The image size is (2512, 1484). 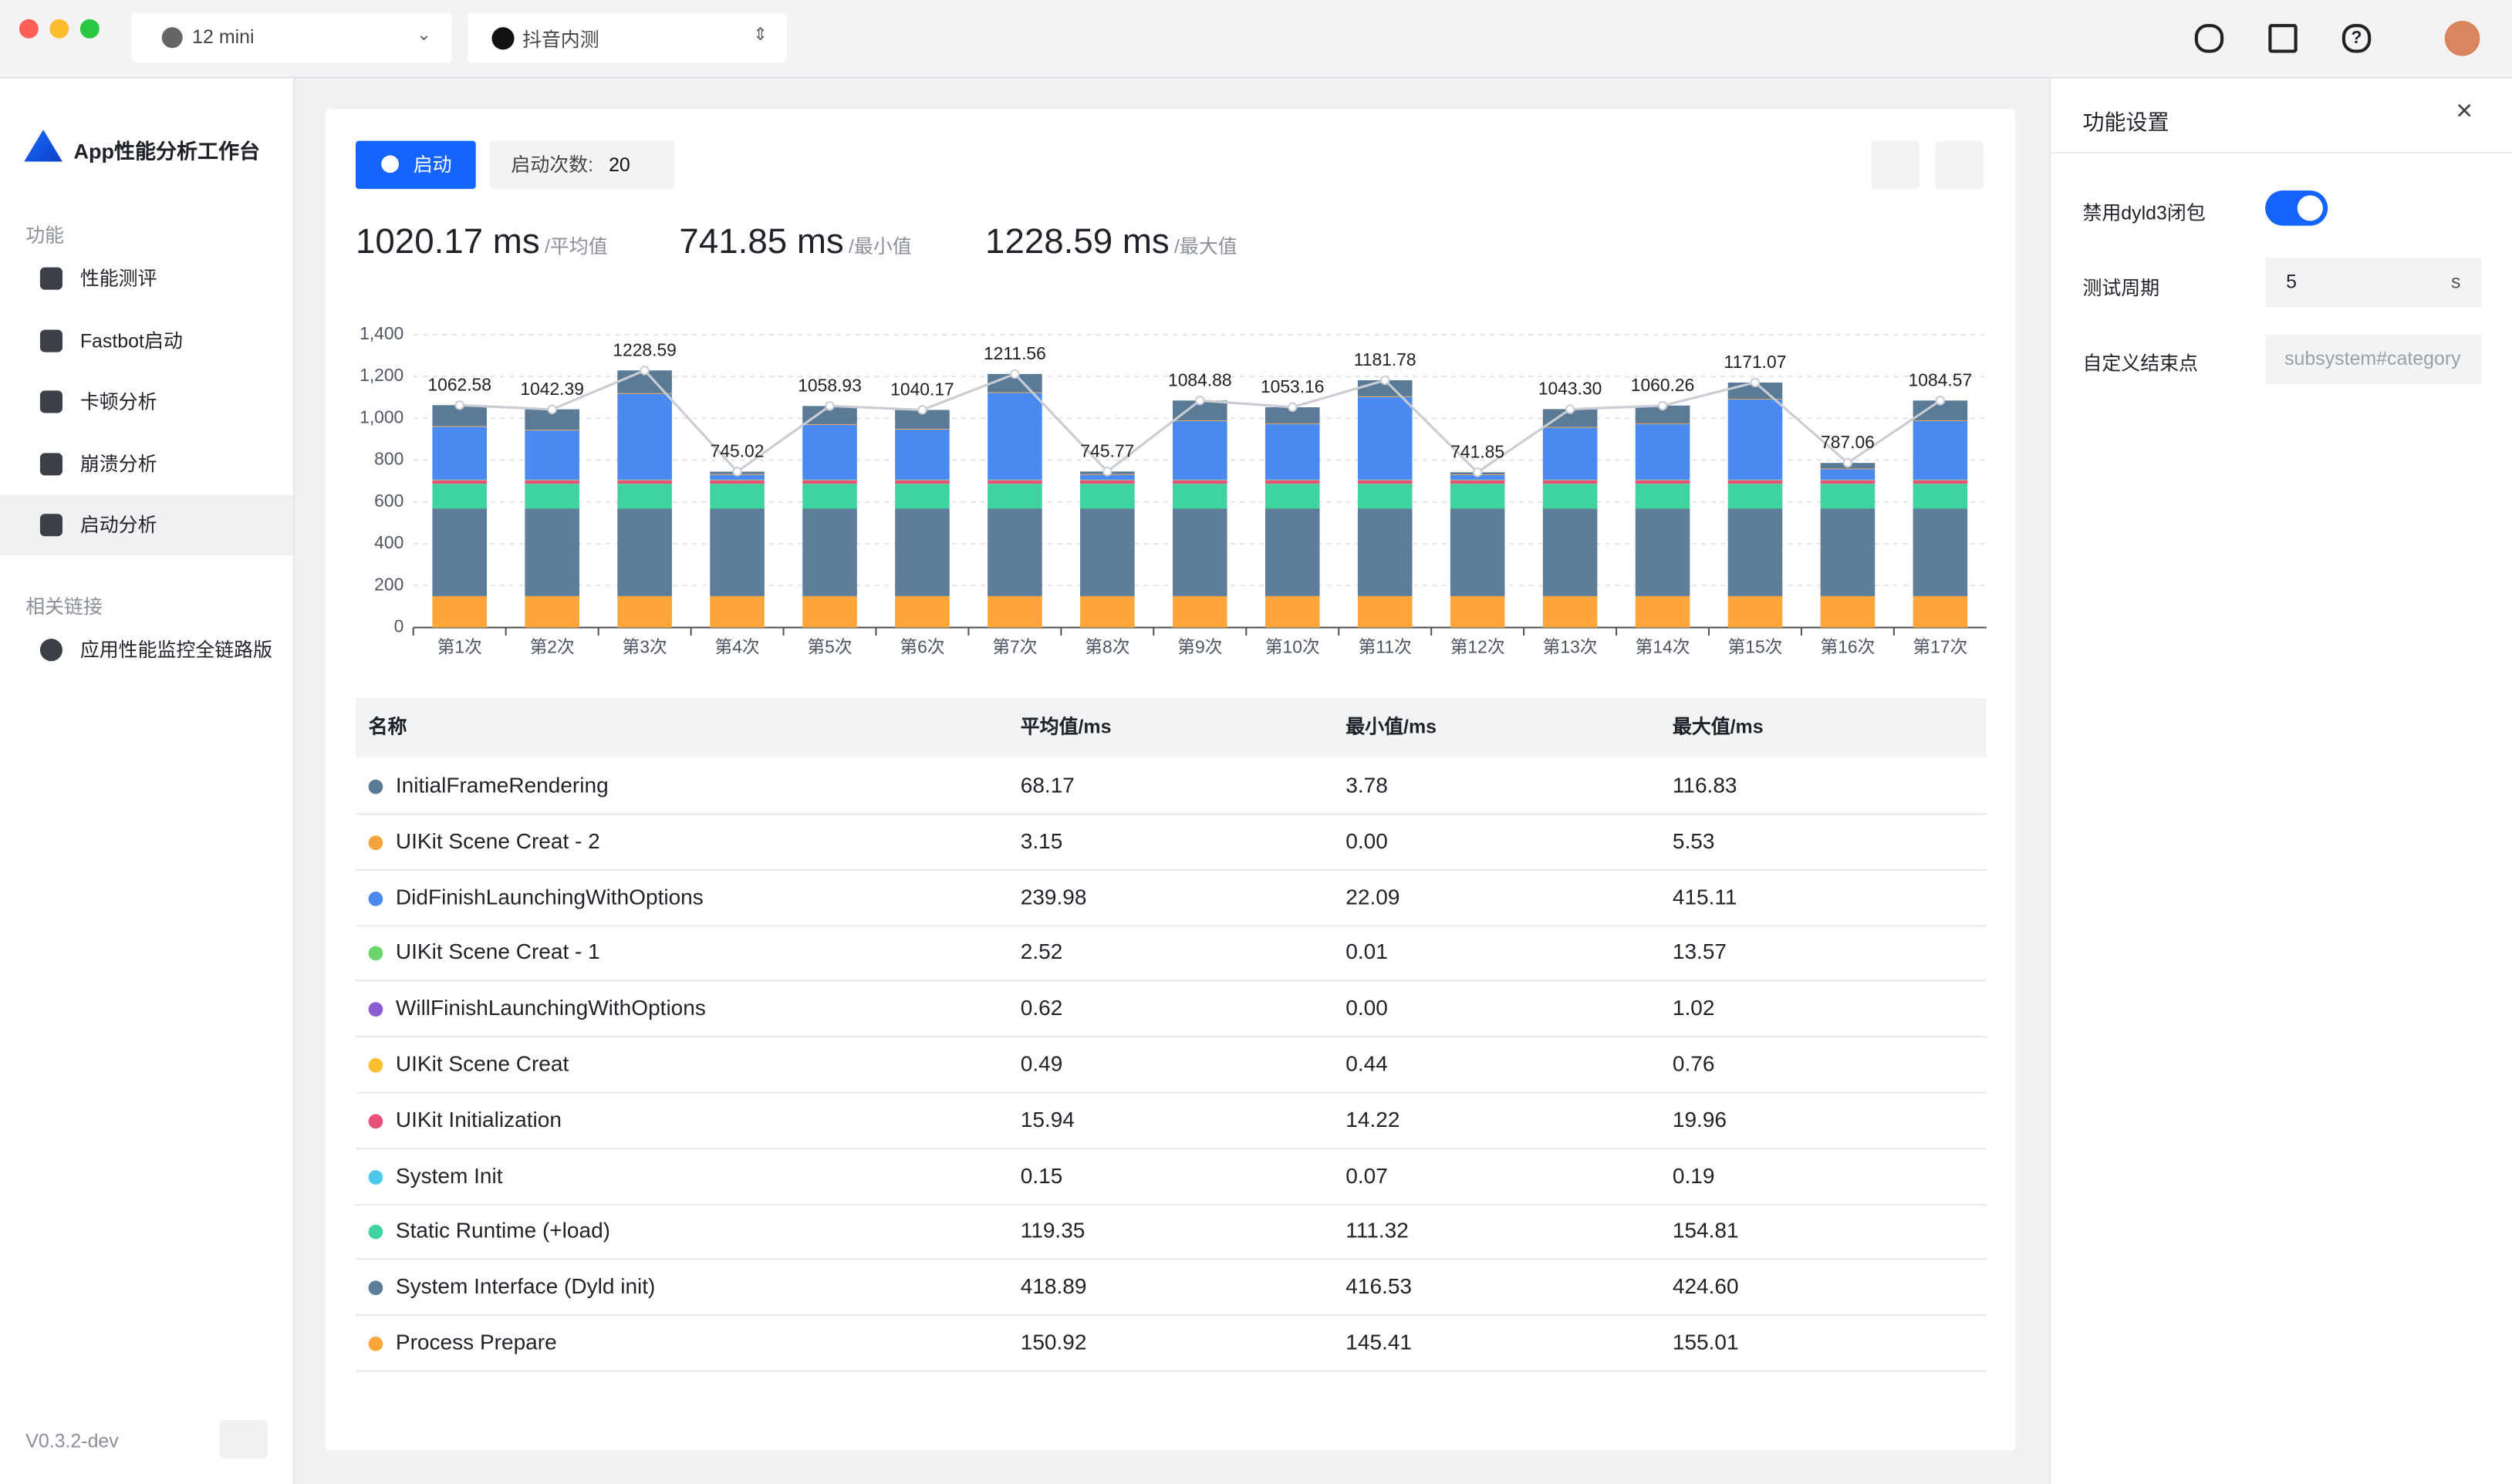 I want to click on end-input: subsystem#category, so click(x=2374, y=360).